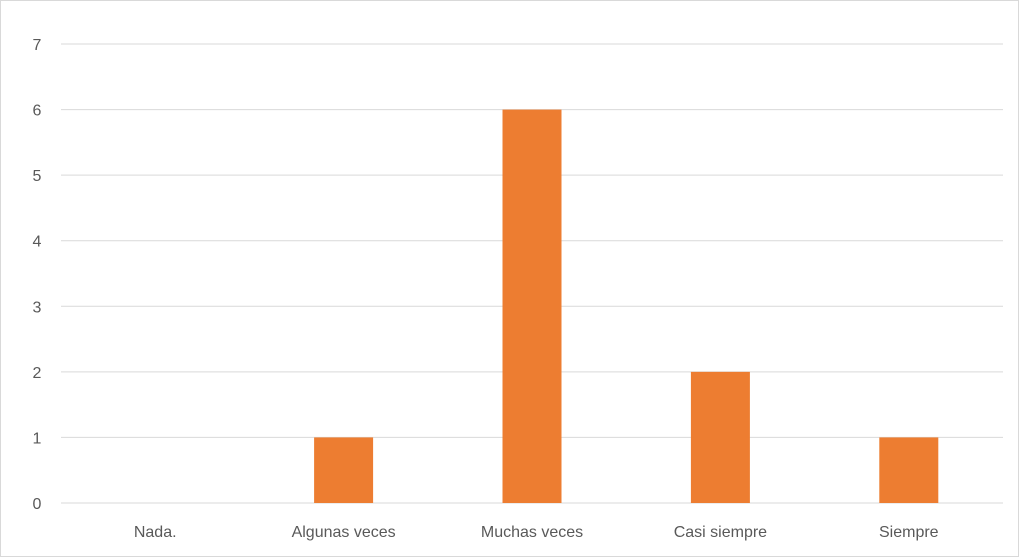 The image size is (1019, 558). Describe the element at coordinates (909, 532) in the screenshot. I see `x-tick-label: Siempre` at that location.